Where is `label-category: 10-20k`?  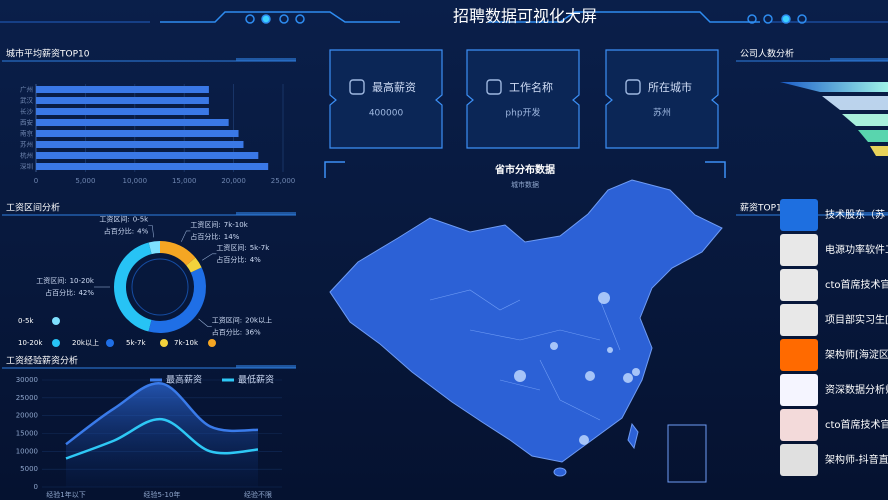 label-category: 10-20k is located at coordinates (82, 281).